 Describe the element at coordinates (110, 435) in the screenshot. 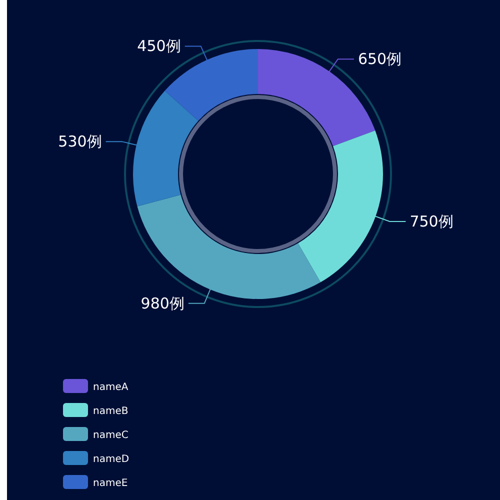

I see `legend-label: nameC` at that location.